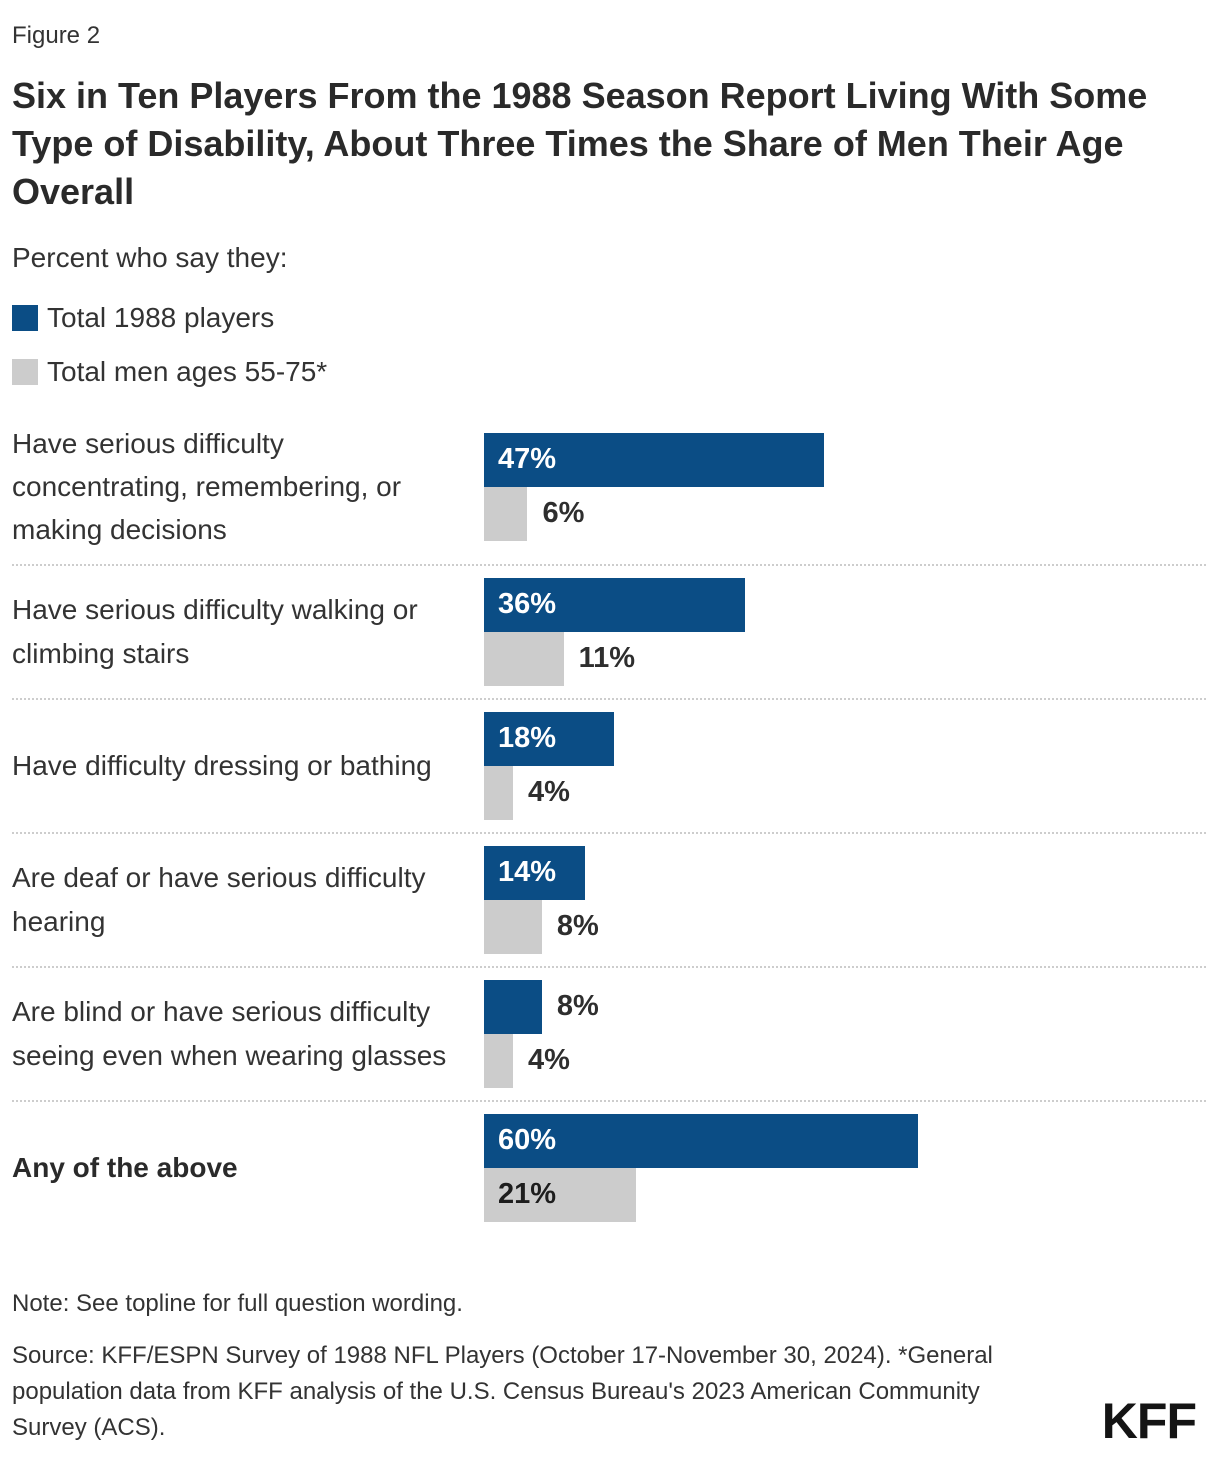  I want to click on legend-label-men: Total men ages 55-75*, so click(187, 371).